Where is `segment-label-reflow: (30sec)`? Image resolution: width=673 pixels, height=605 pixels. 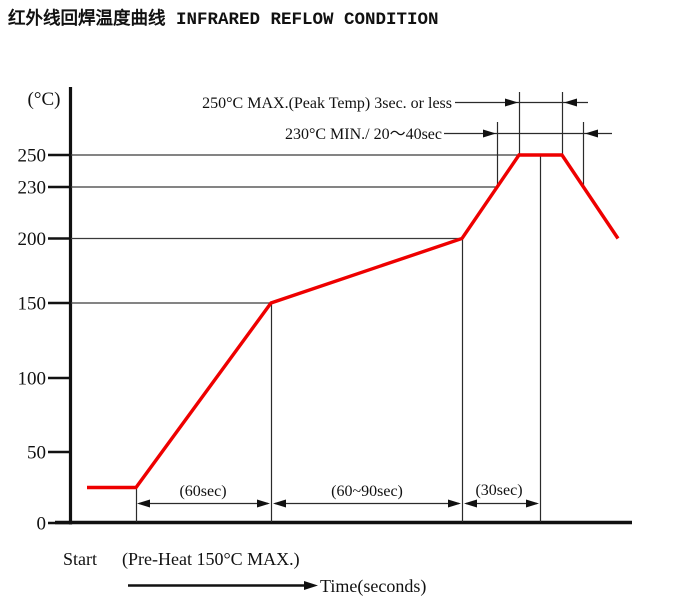 segment-label-reflow: (30sec) is located at coordinates (498, 490).